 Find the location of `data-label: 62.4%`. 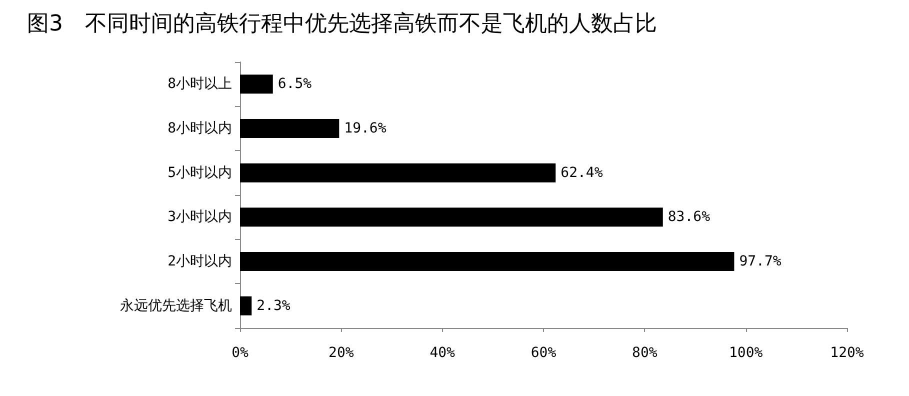

data-label: 62.4% is located at coordinates (582, 172).